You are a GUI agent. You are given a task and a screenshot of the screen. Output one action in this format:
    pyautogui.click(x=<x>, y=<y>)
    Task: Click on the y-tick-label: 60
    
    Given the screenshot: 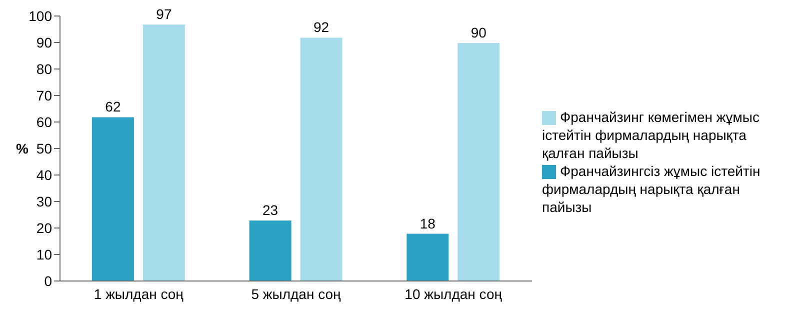 What is the action you would take?
    pyautogui.click(x=44, y=122)
    